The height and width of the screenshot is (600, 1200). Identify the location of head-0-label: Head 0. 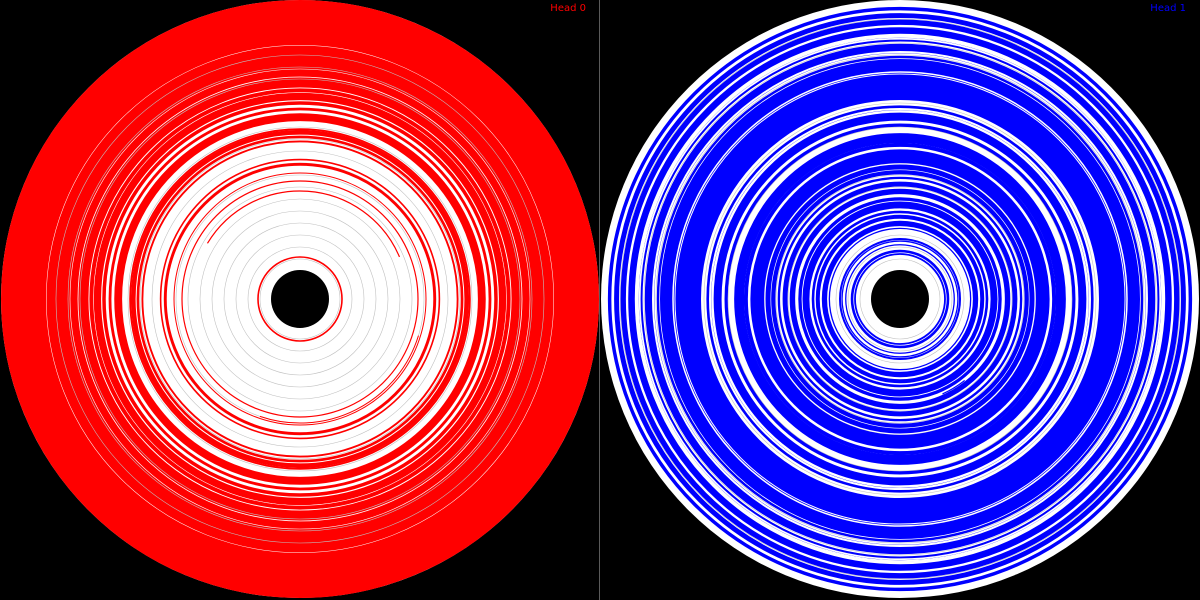
(568, 8).